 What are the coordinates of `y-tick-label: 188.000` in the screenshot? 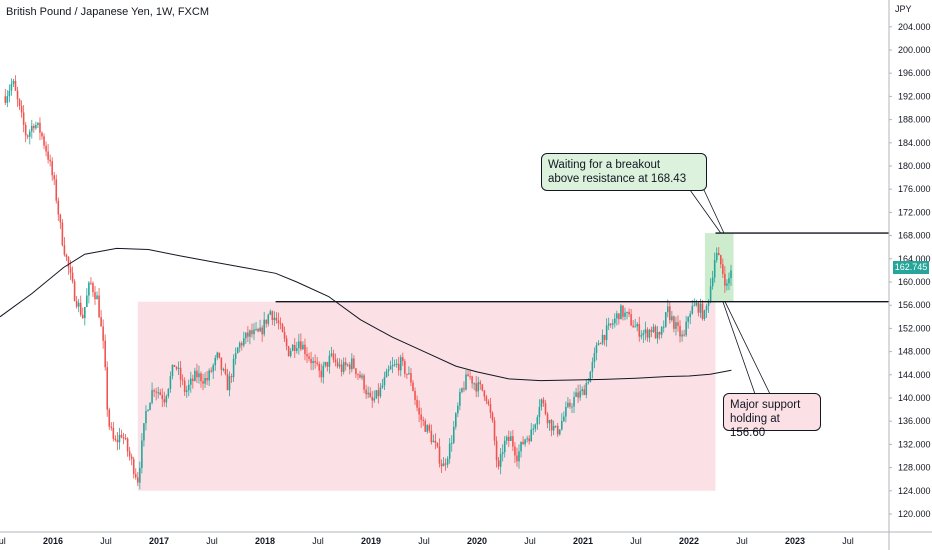 It's located at (914, 120).